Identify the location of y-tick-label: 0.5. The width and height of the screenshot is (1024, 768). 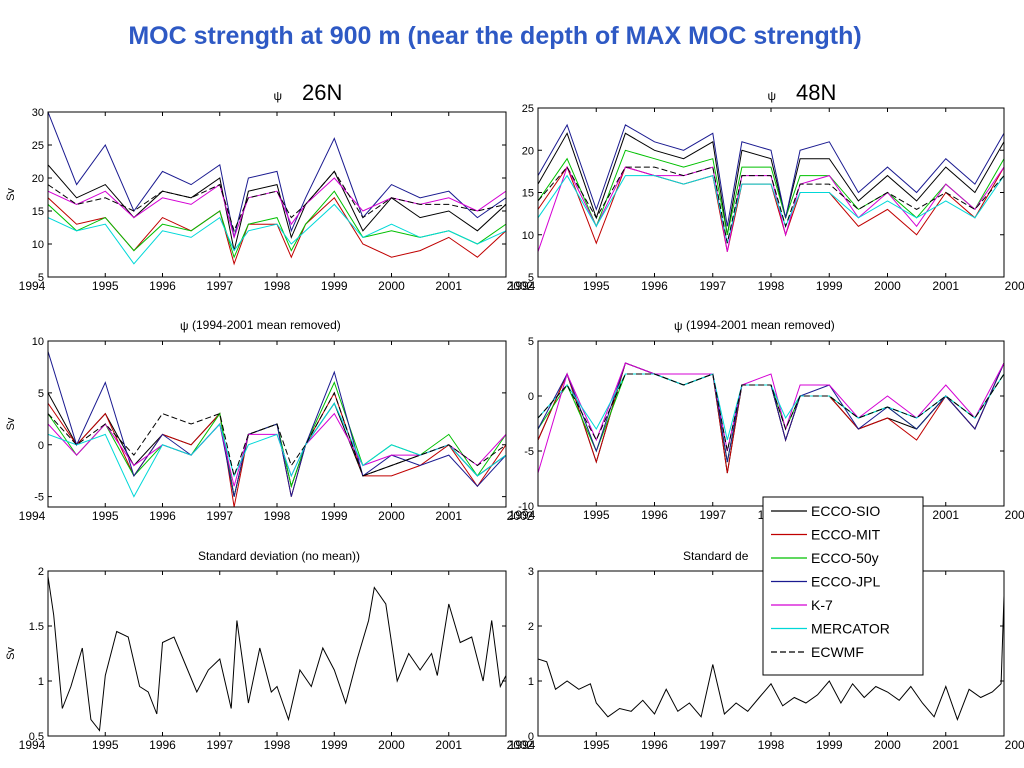
(36, 737).